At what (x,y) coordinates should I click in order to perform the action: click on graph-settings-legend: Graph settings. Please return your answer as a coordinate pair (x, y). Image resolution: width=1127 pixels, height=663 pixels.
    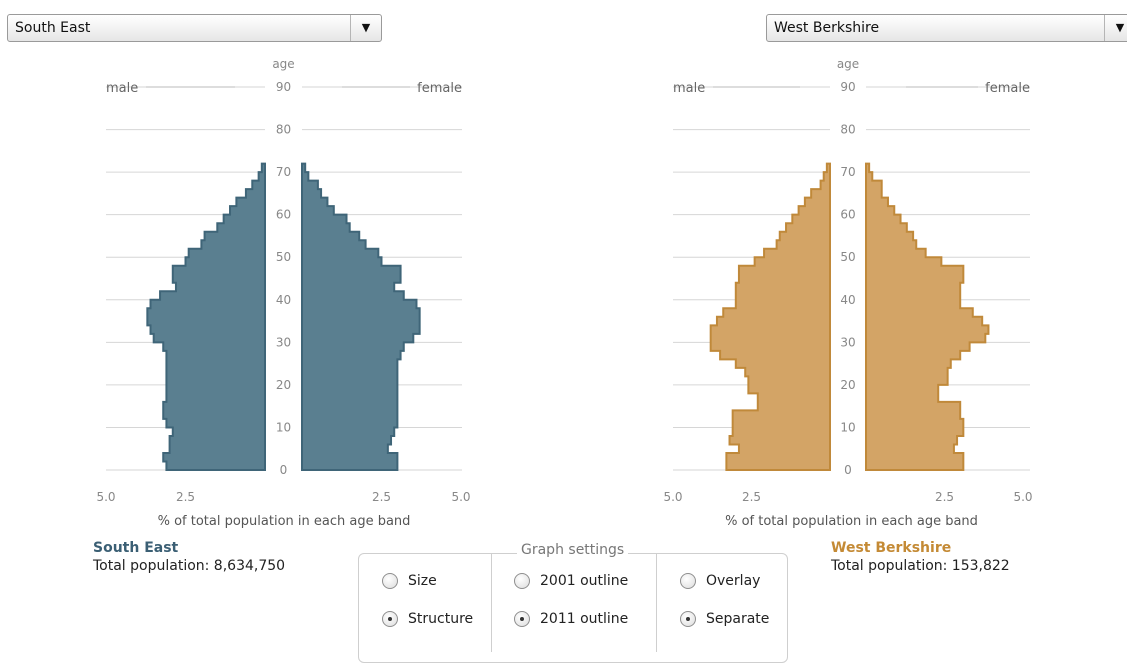
    Looking at the image, I should click on (573, 550).